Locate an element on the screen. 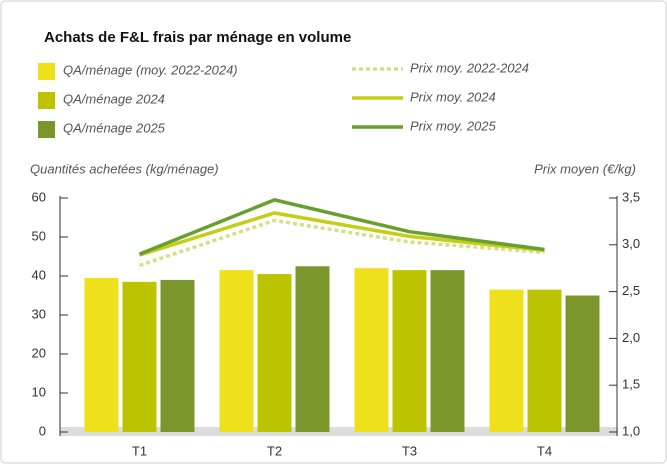 This screenshot has width=667, height=464. baseline-band is located at coordinates (339, 431).